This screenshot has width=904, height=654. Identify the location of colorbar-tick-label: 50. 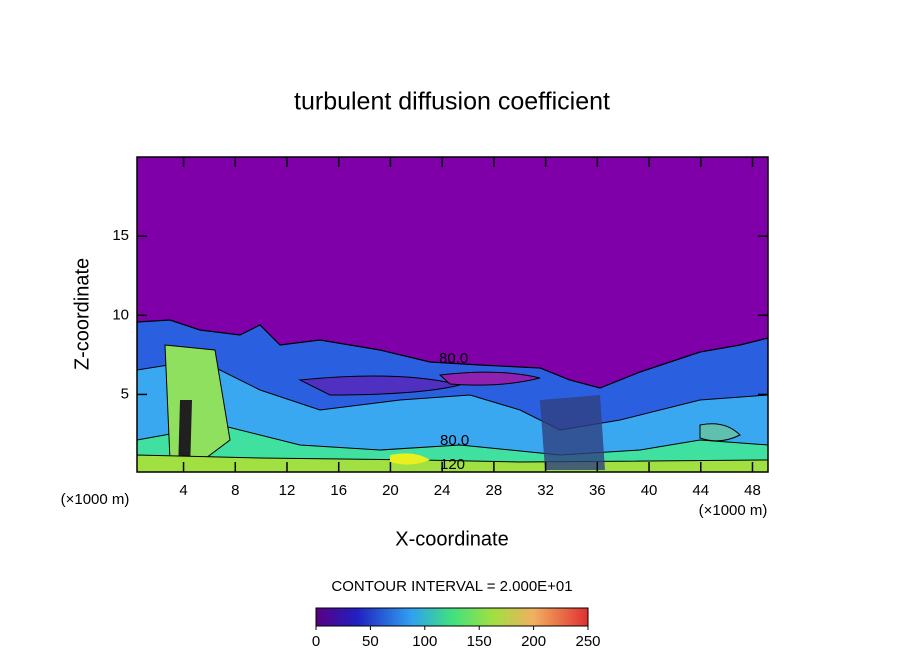
(370, 641).